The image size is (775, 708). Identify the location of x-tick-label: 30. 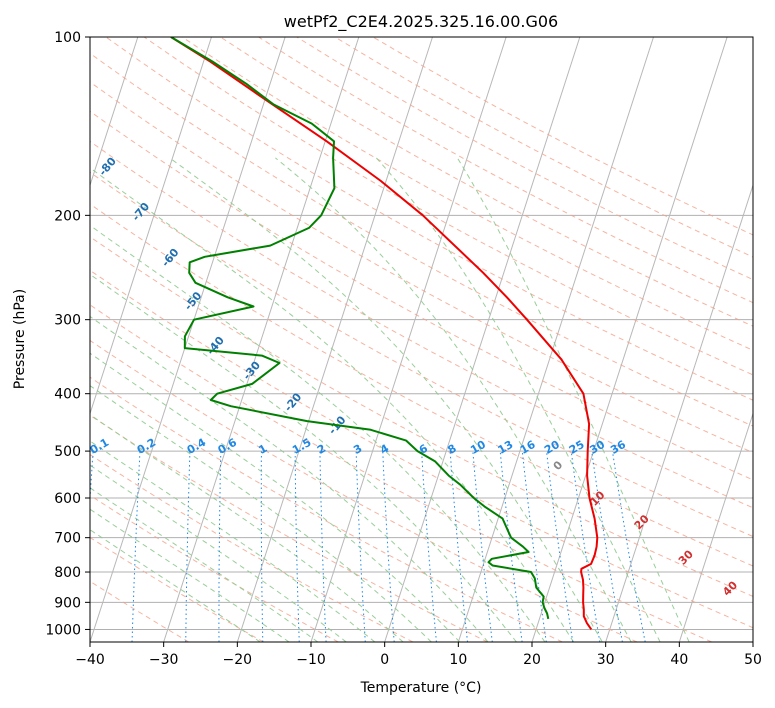
(606, 660).